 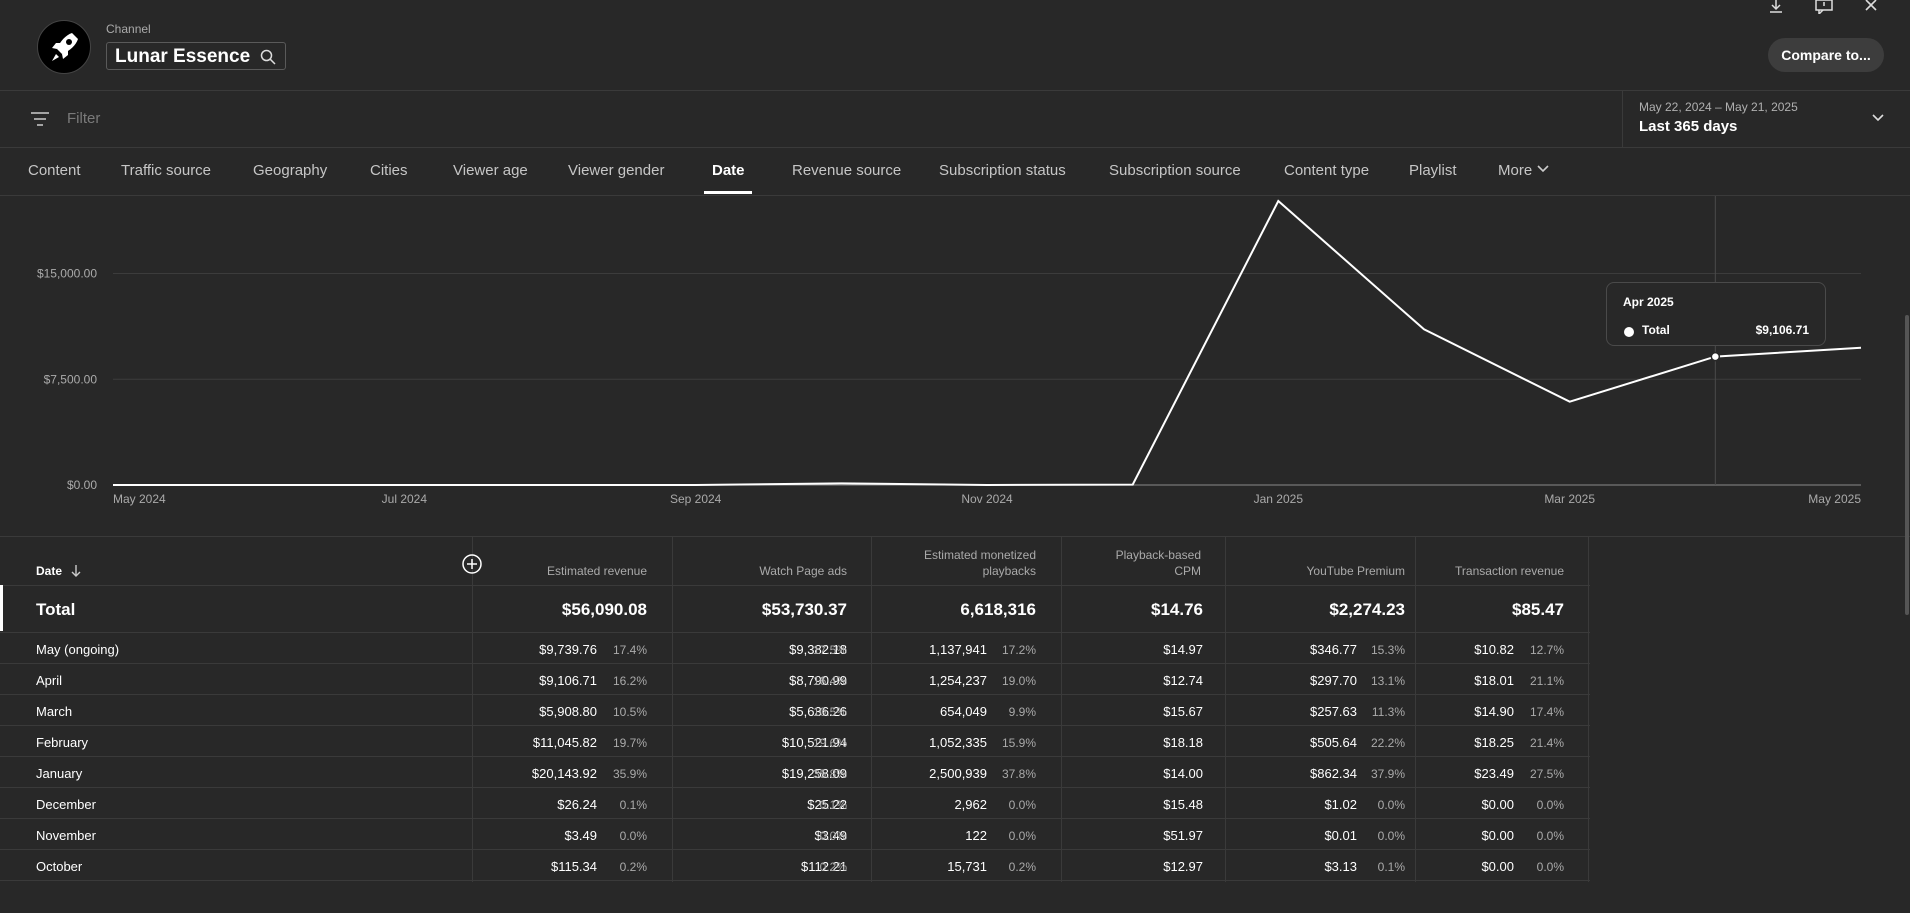 What do you see at coordinates (1515, 170) in the screenshot?
I see `tab-more: More` at bounding box center [1515, 170].